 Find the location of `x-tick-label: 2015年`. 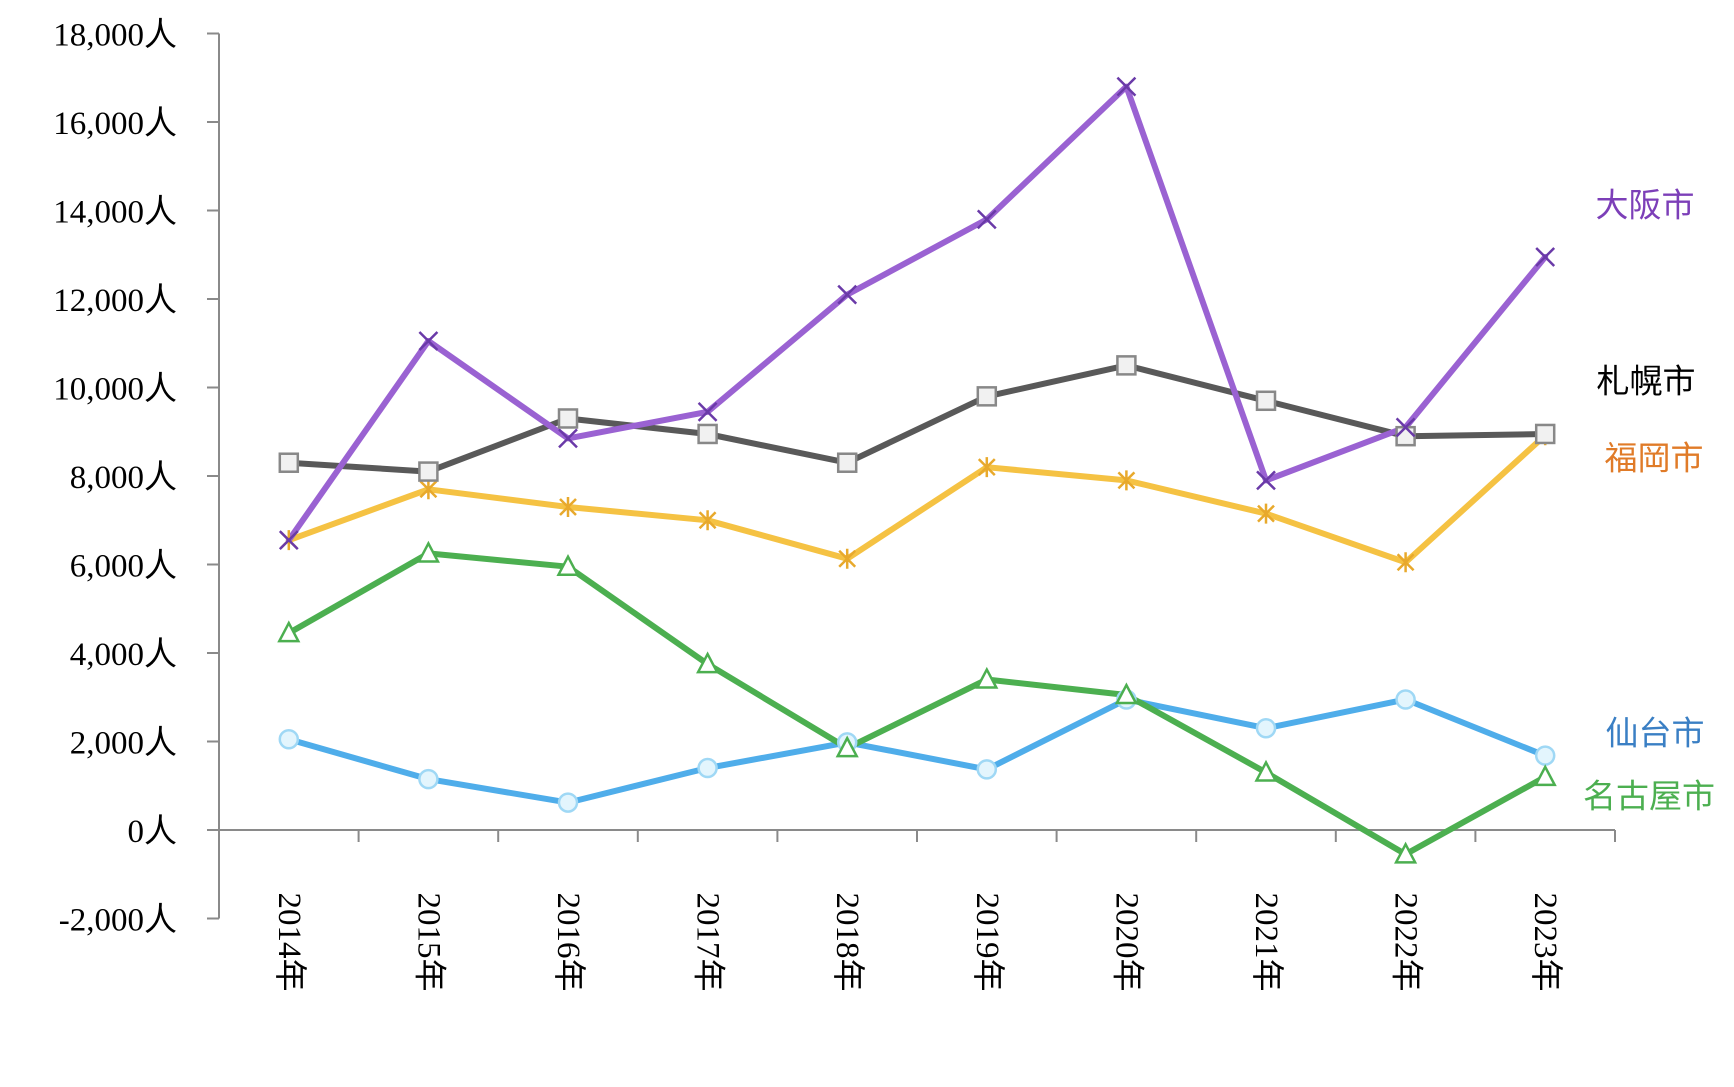

x-tick-label: 2015年 is located at coordinates (428, 942).